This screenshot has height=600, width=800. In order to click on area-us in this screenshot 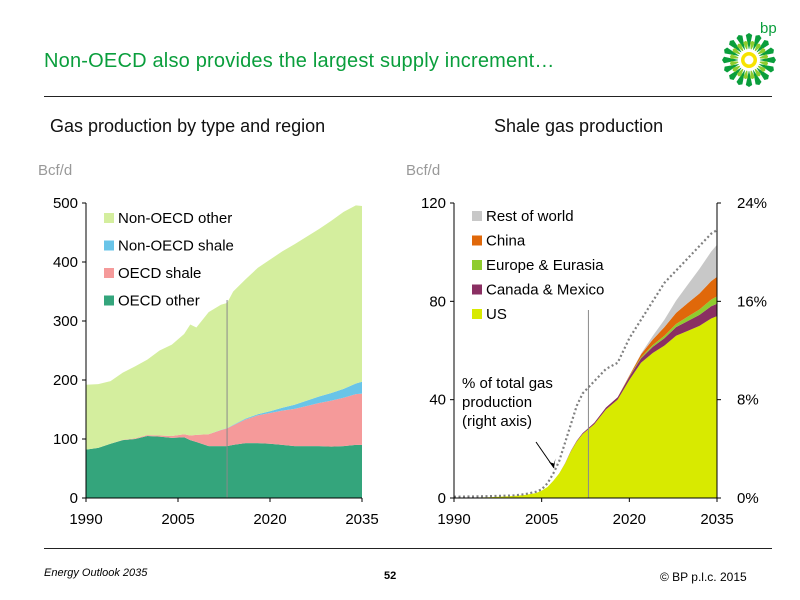, I will do `click(585, 407)`.